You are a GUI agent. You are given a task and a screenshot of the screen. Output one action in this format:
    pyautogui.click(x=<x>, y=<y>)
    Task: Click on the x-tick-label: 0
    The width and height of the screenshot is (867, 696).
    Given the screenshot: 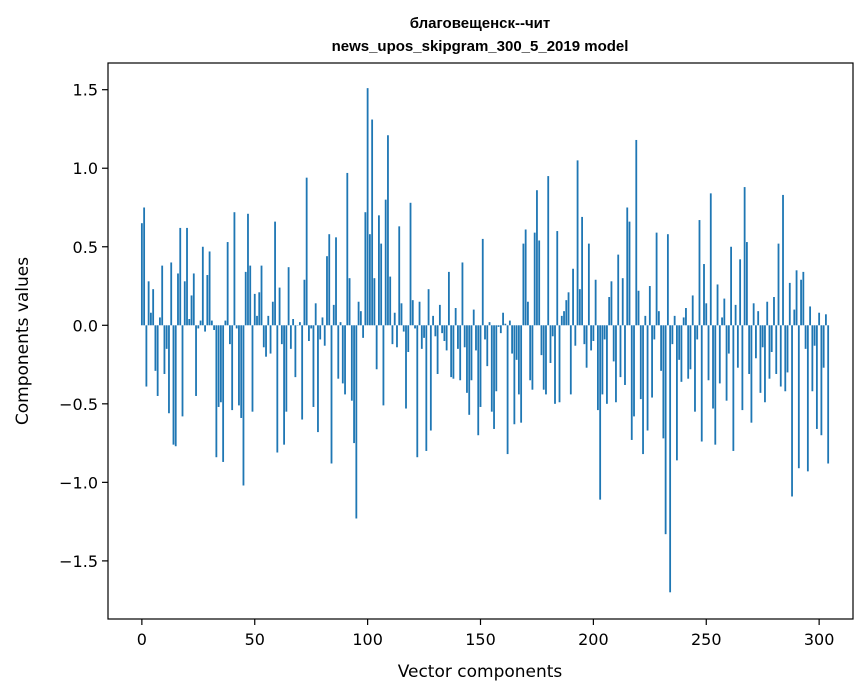 What is the action you would take?
    pyautogui.click(x=142, y=639)
    